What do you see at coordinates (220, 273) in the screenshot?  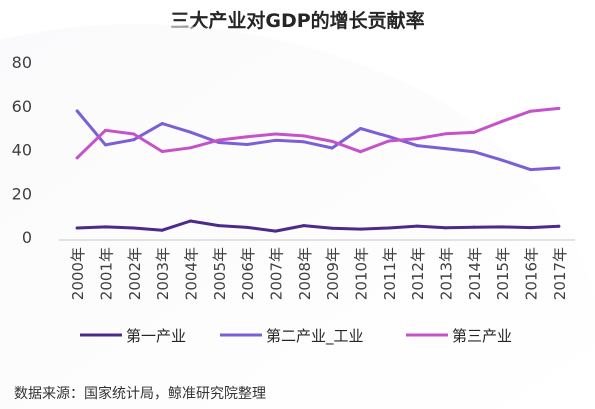 I see `x-tick-label: 2005年` at bounding box center [220, 273].